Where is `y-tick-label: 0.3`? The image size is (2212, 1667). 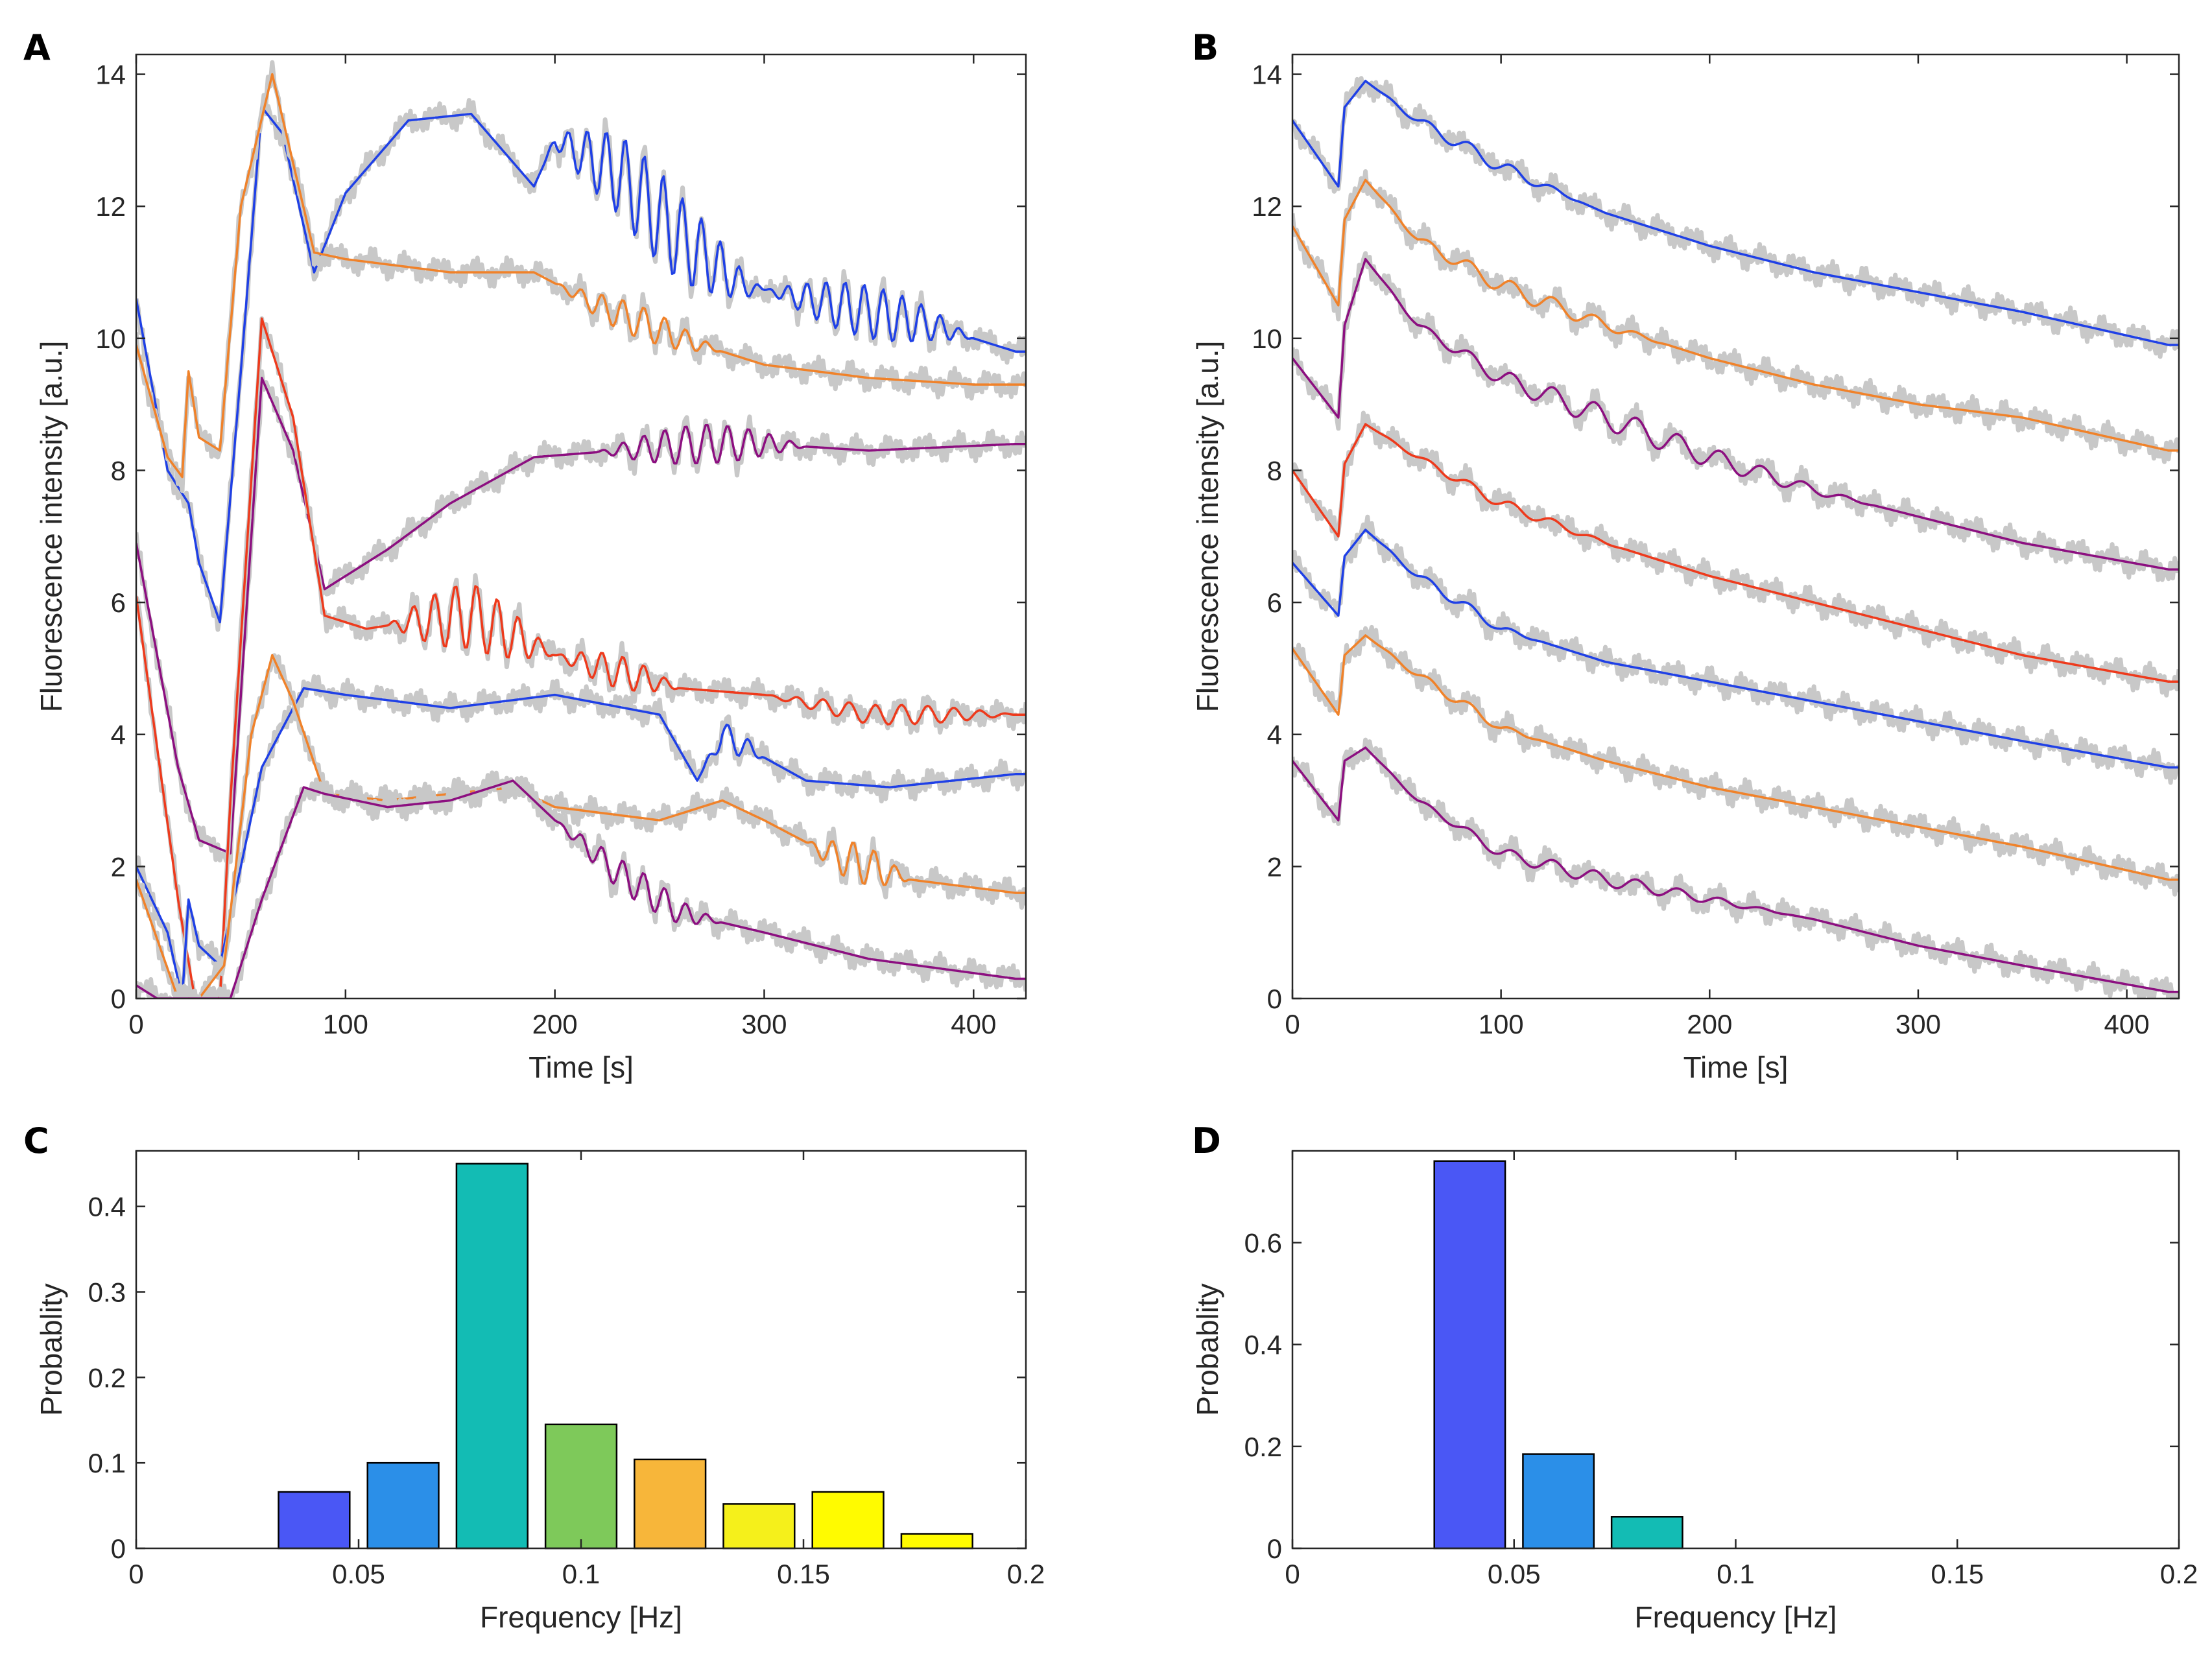 y-tick-label: 0.3 is located at coordinates (107, 1292).